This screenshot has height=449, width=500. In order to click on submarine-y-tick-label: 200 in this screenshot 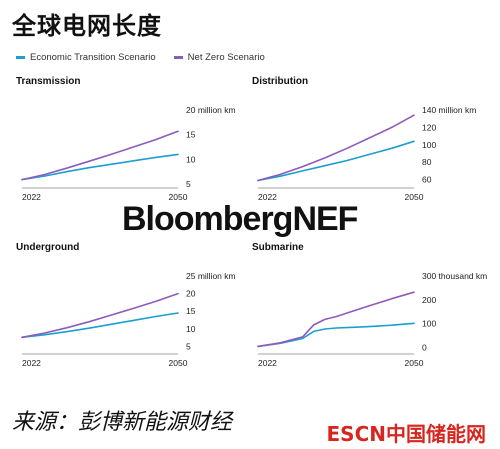, I will do `click(429, 300)`.